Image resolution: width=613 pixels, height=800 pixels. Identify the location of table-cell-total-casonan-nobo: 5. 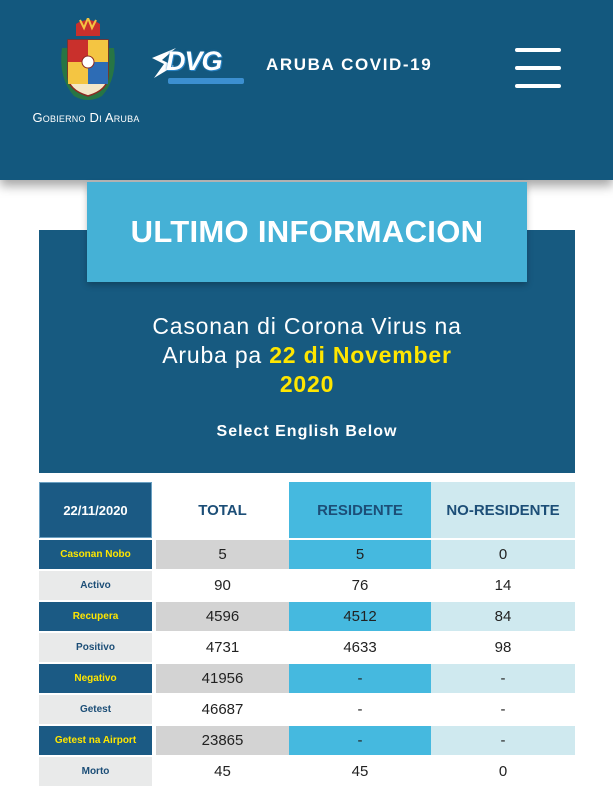
(222, 554).